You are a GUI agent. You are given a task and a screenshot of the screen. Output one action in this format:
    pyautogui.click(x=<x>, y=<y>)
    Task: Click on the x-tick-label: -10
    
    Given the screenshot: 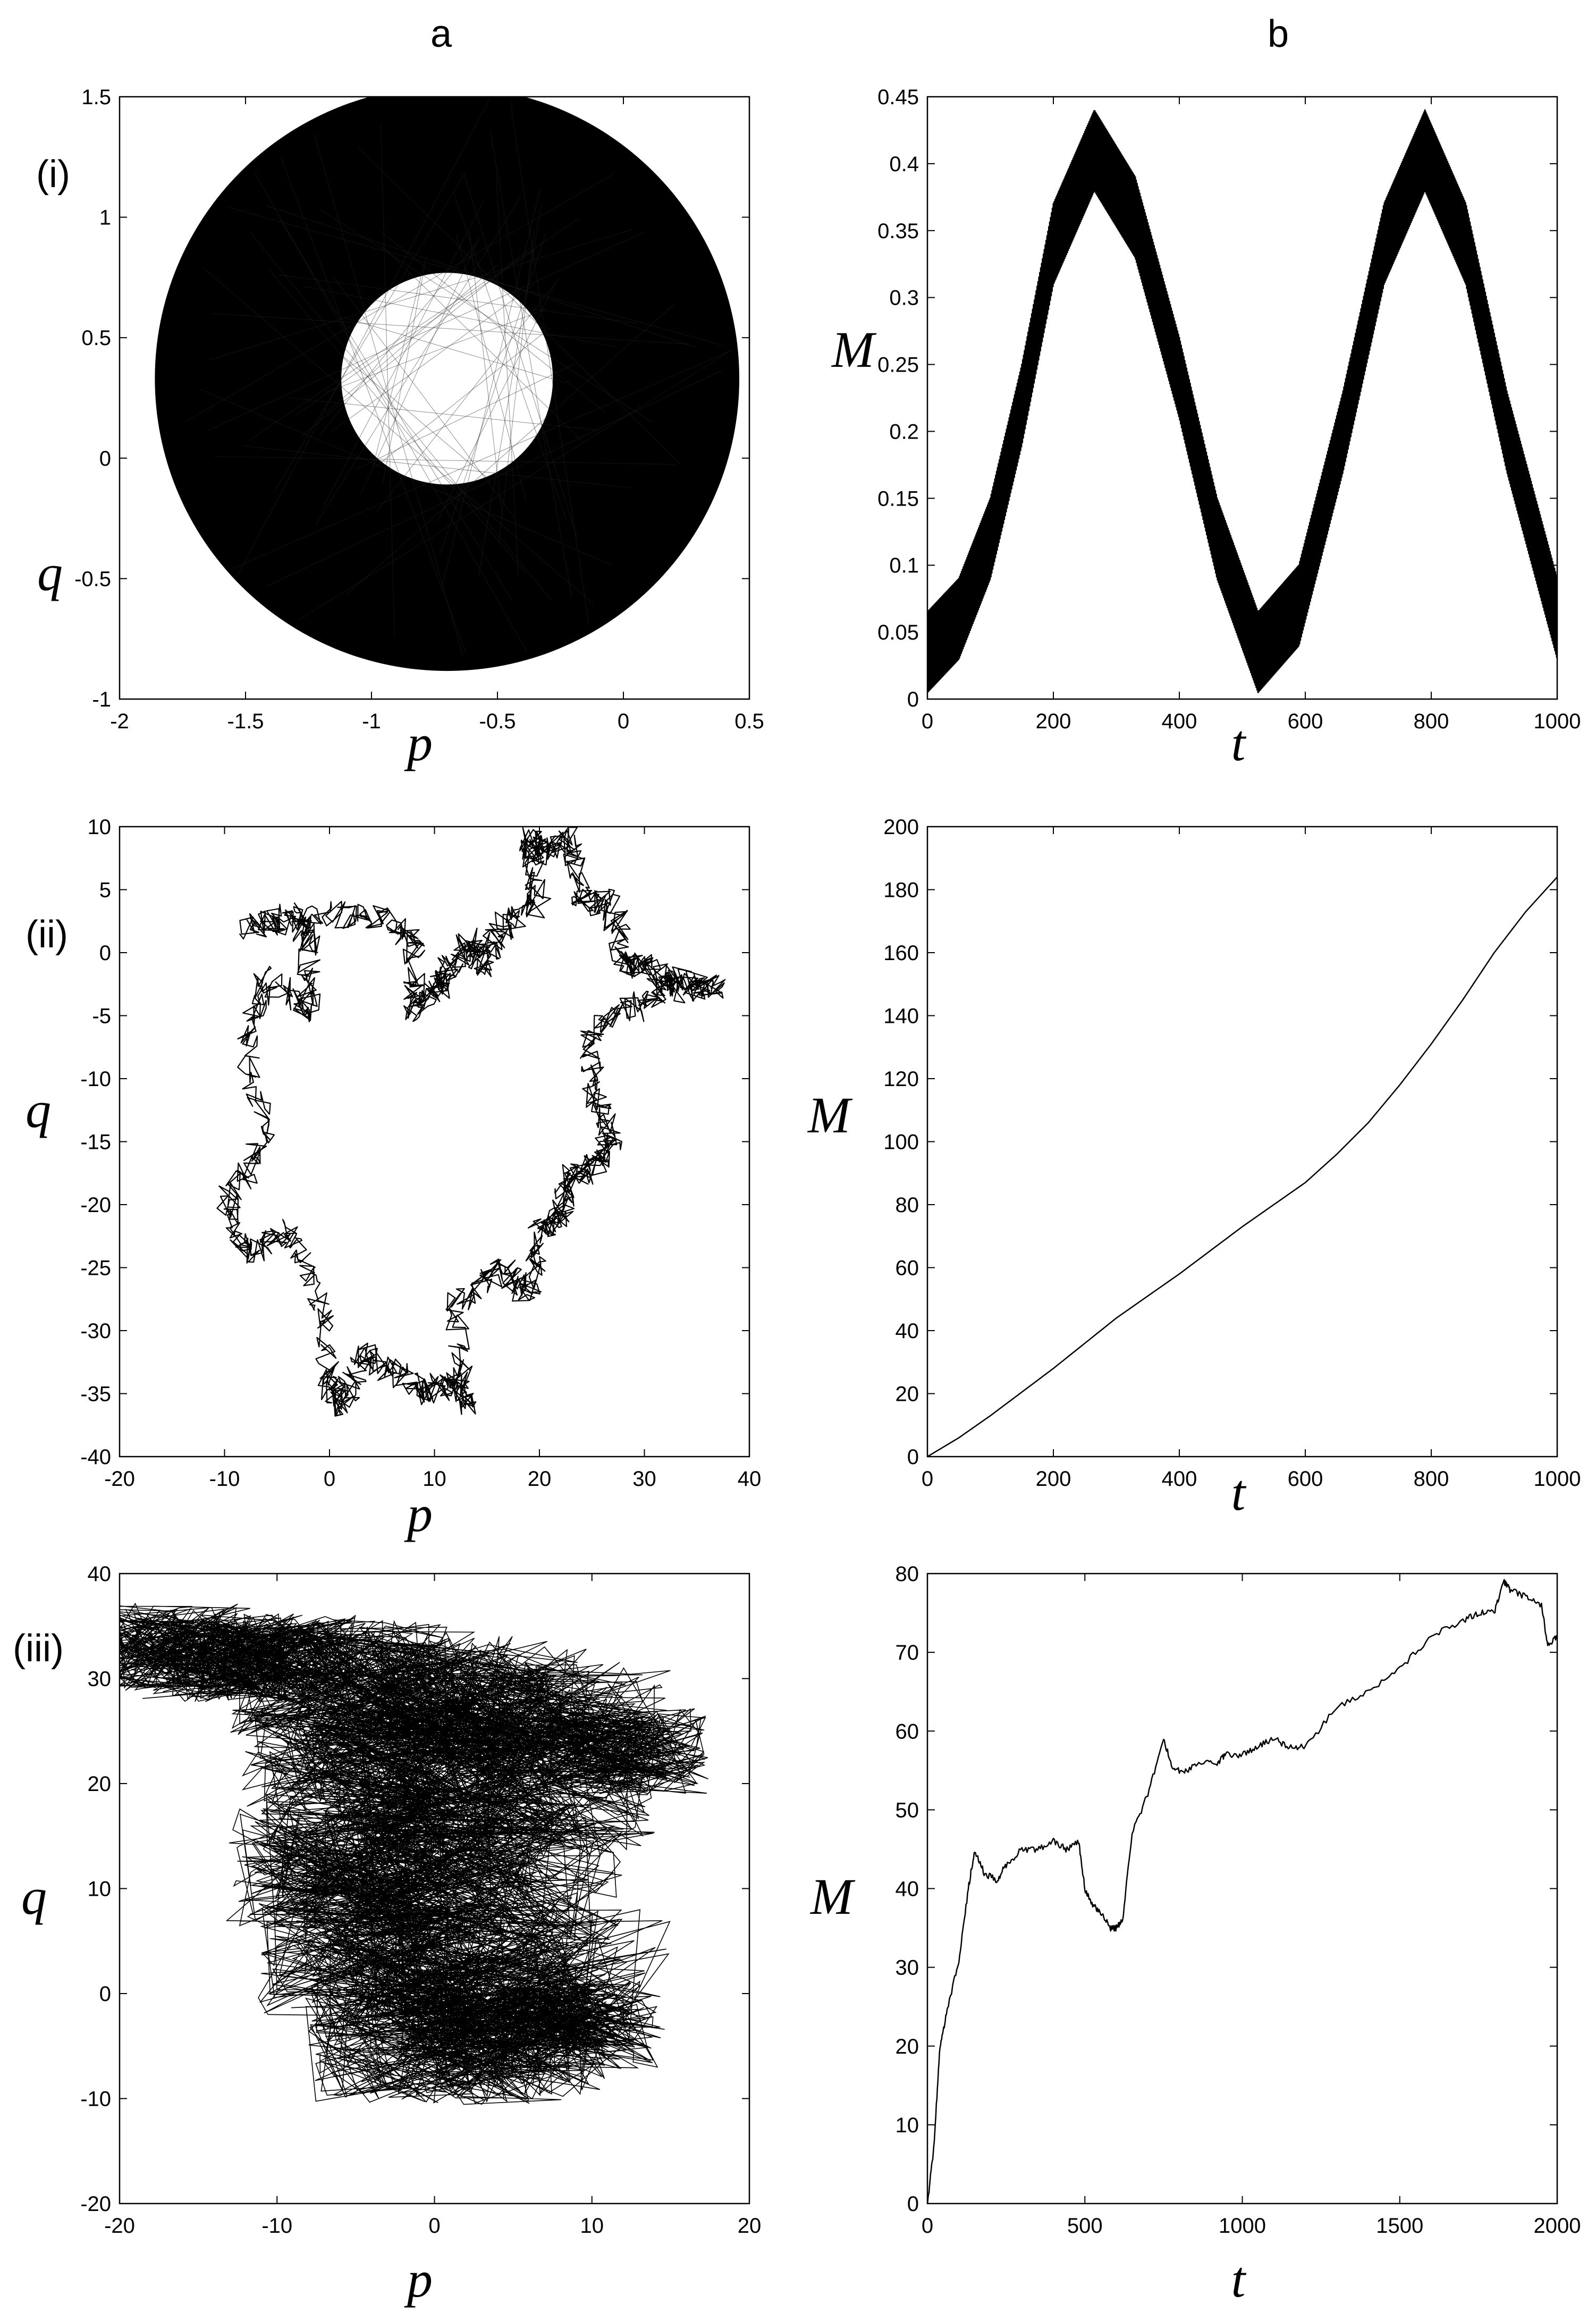 What is the action you would take?
    pyautogui.click(x=224, y=1479)
    